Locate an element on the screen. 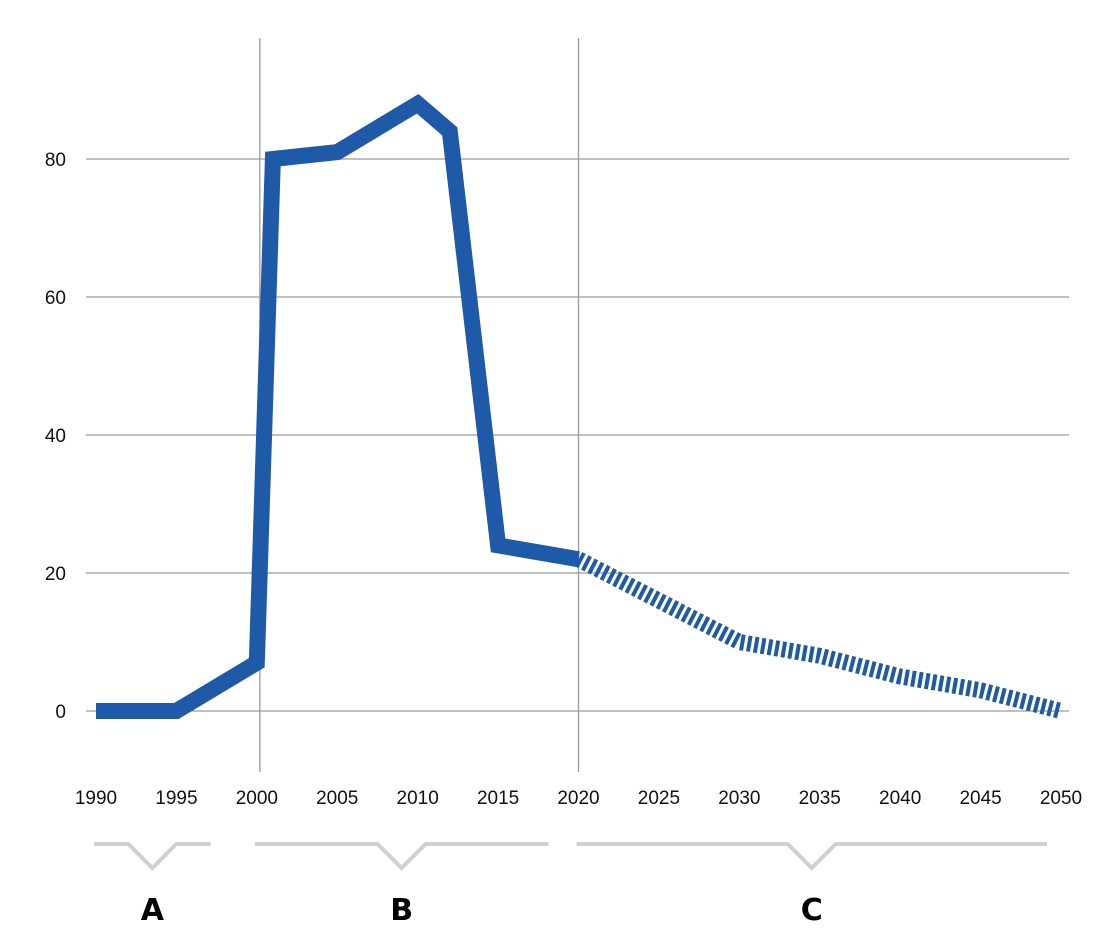 This screenshot has width=1098, height=944. period-labels: A B C is located at coordinates (482, 910).